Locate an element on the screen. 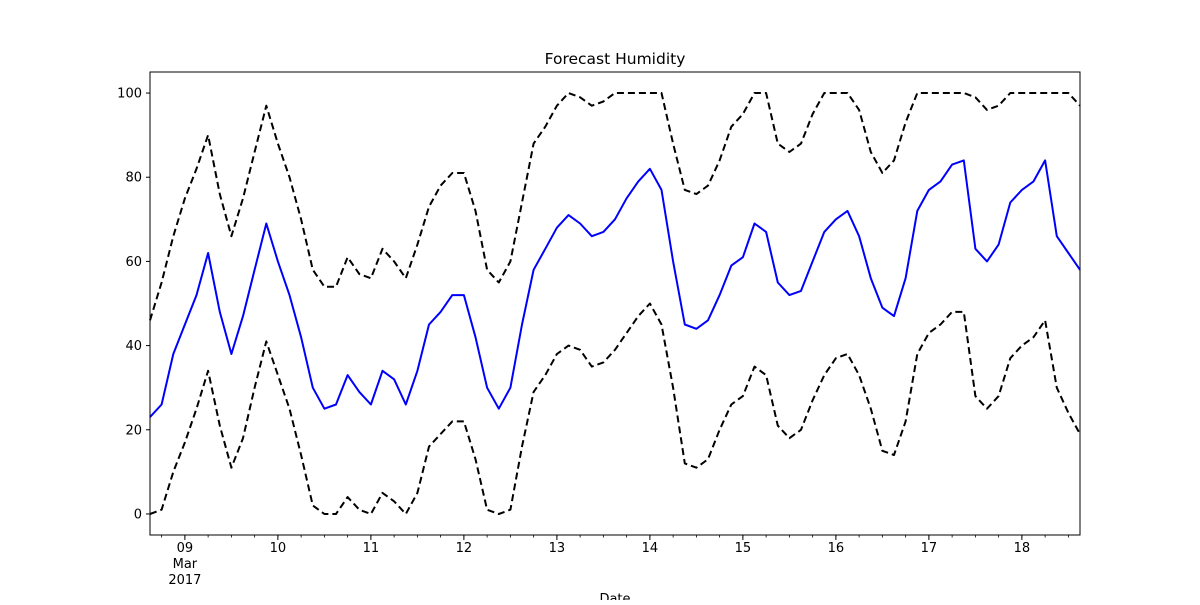 The width and height of the screenshot is (1200, 605). x-tick-label: 15 is located at coordinates (743, 548).